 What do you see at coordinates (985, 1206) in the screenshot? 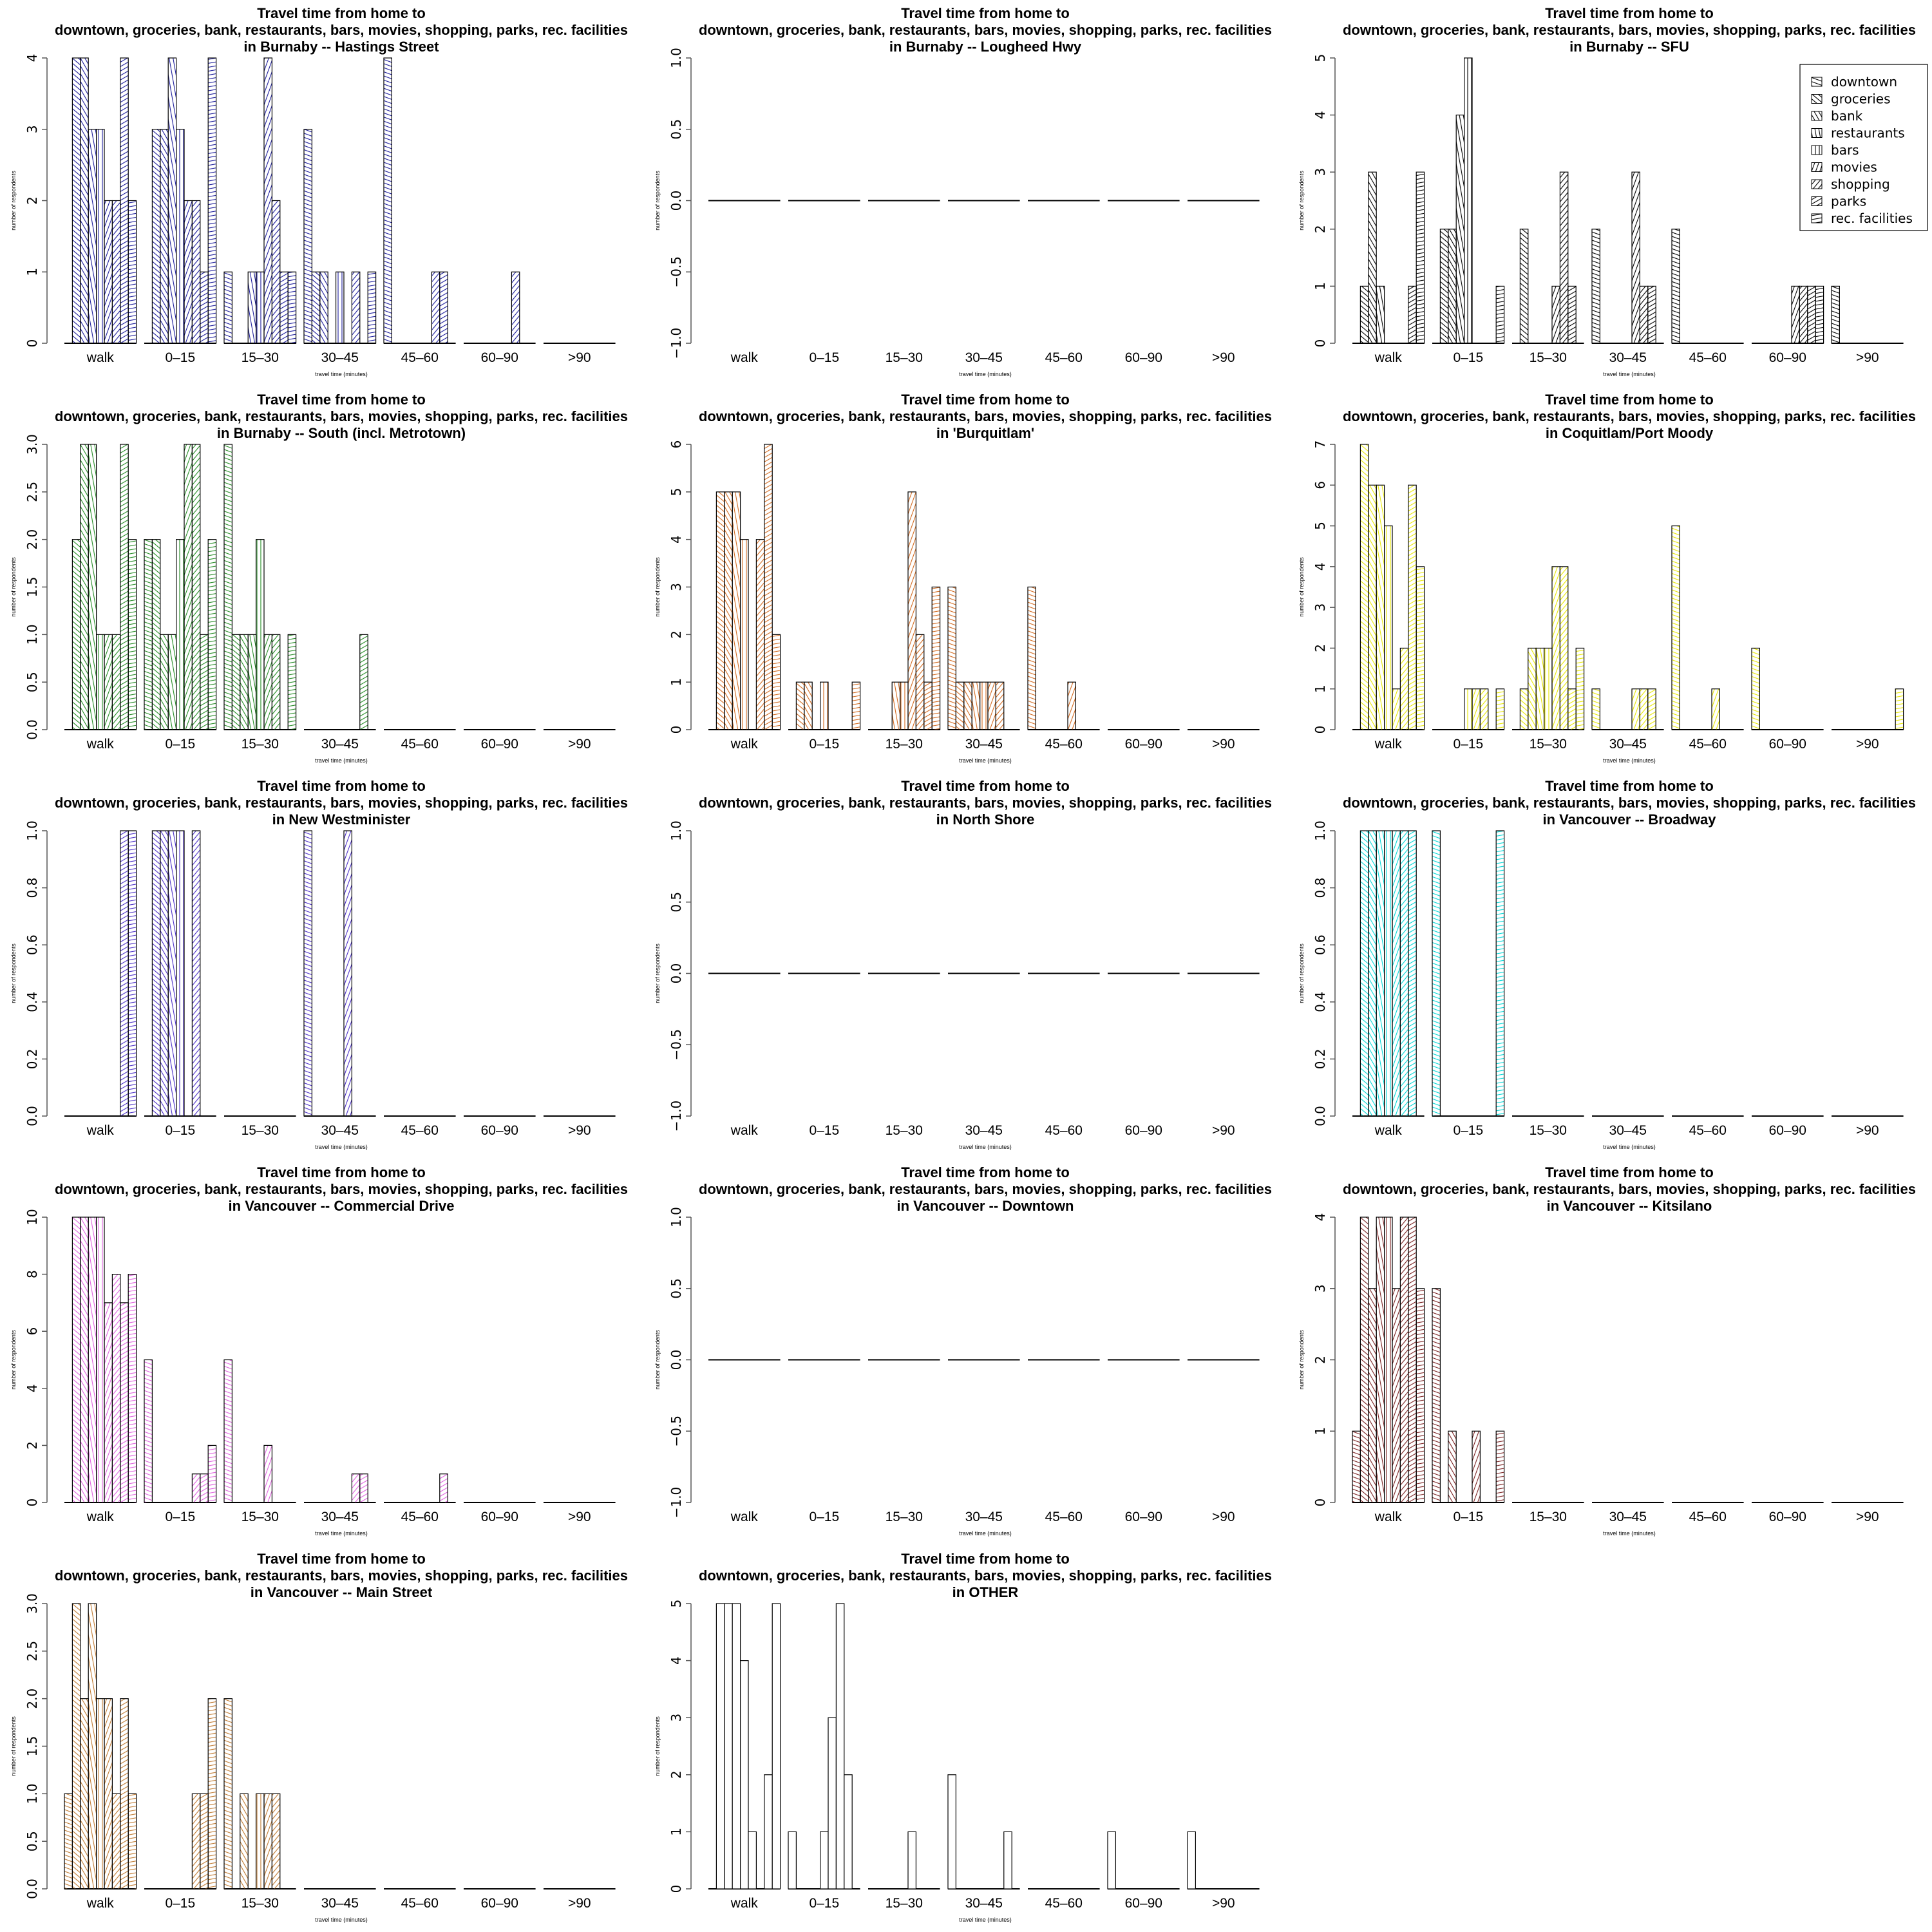
I see `chart-title-line: in Vancouver -- Downtown` at bounding box center [985, 1206].